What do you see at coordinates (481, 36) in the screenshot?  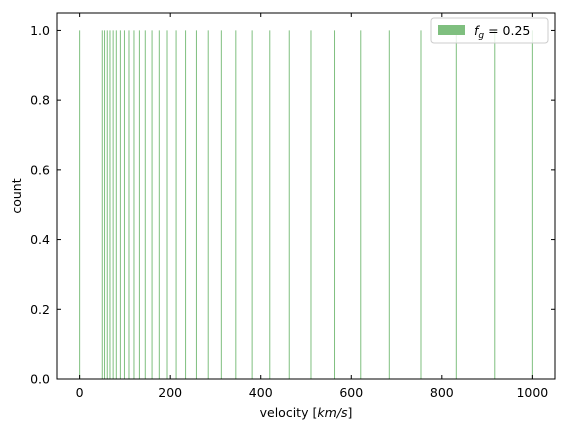 I see `legend-label-subscript: g` at bounding box center [481, 36].